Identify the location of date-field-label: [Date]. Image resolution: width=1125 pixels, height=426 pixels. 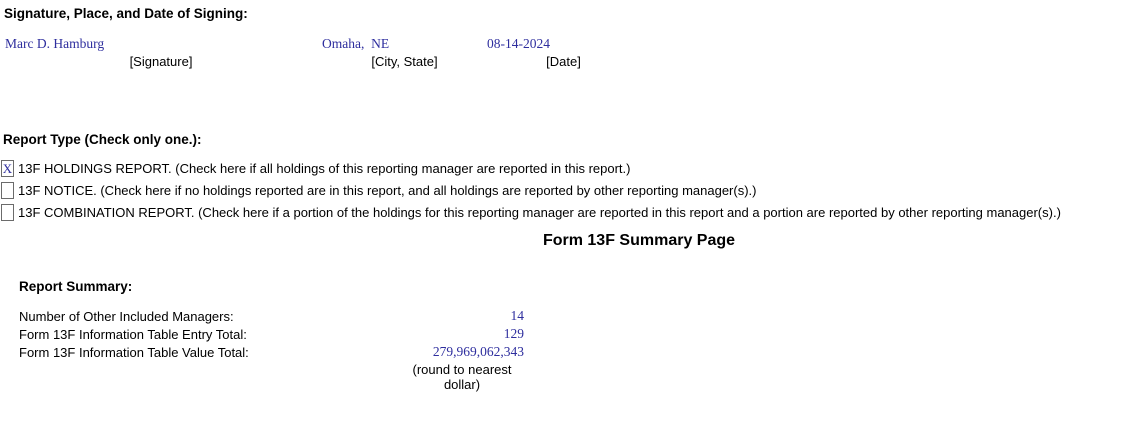
(563, 61).